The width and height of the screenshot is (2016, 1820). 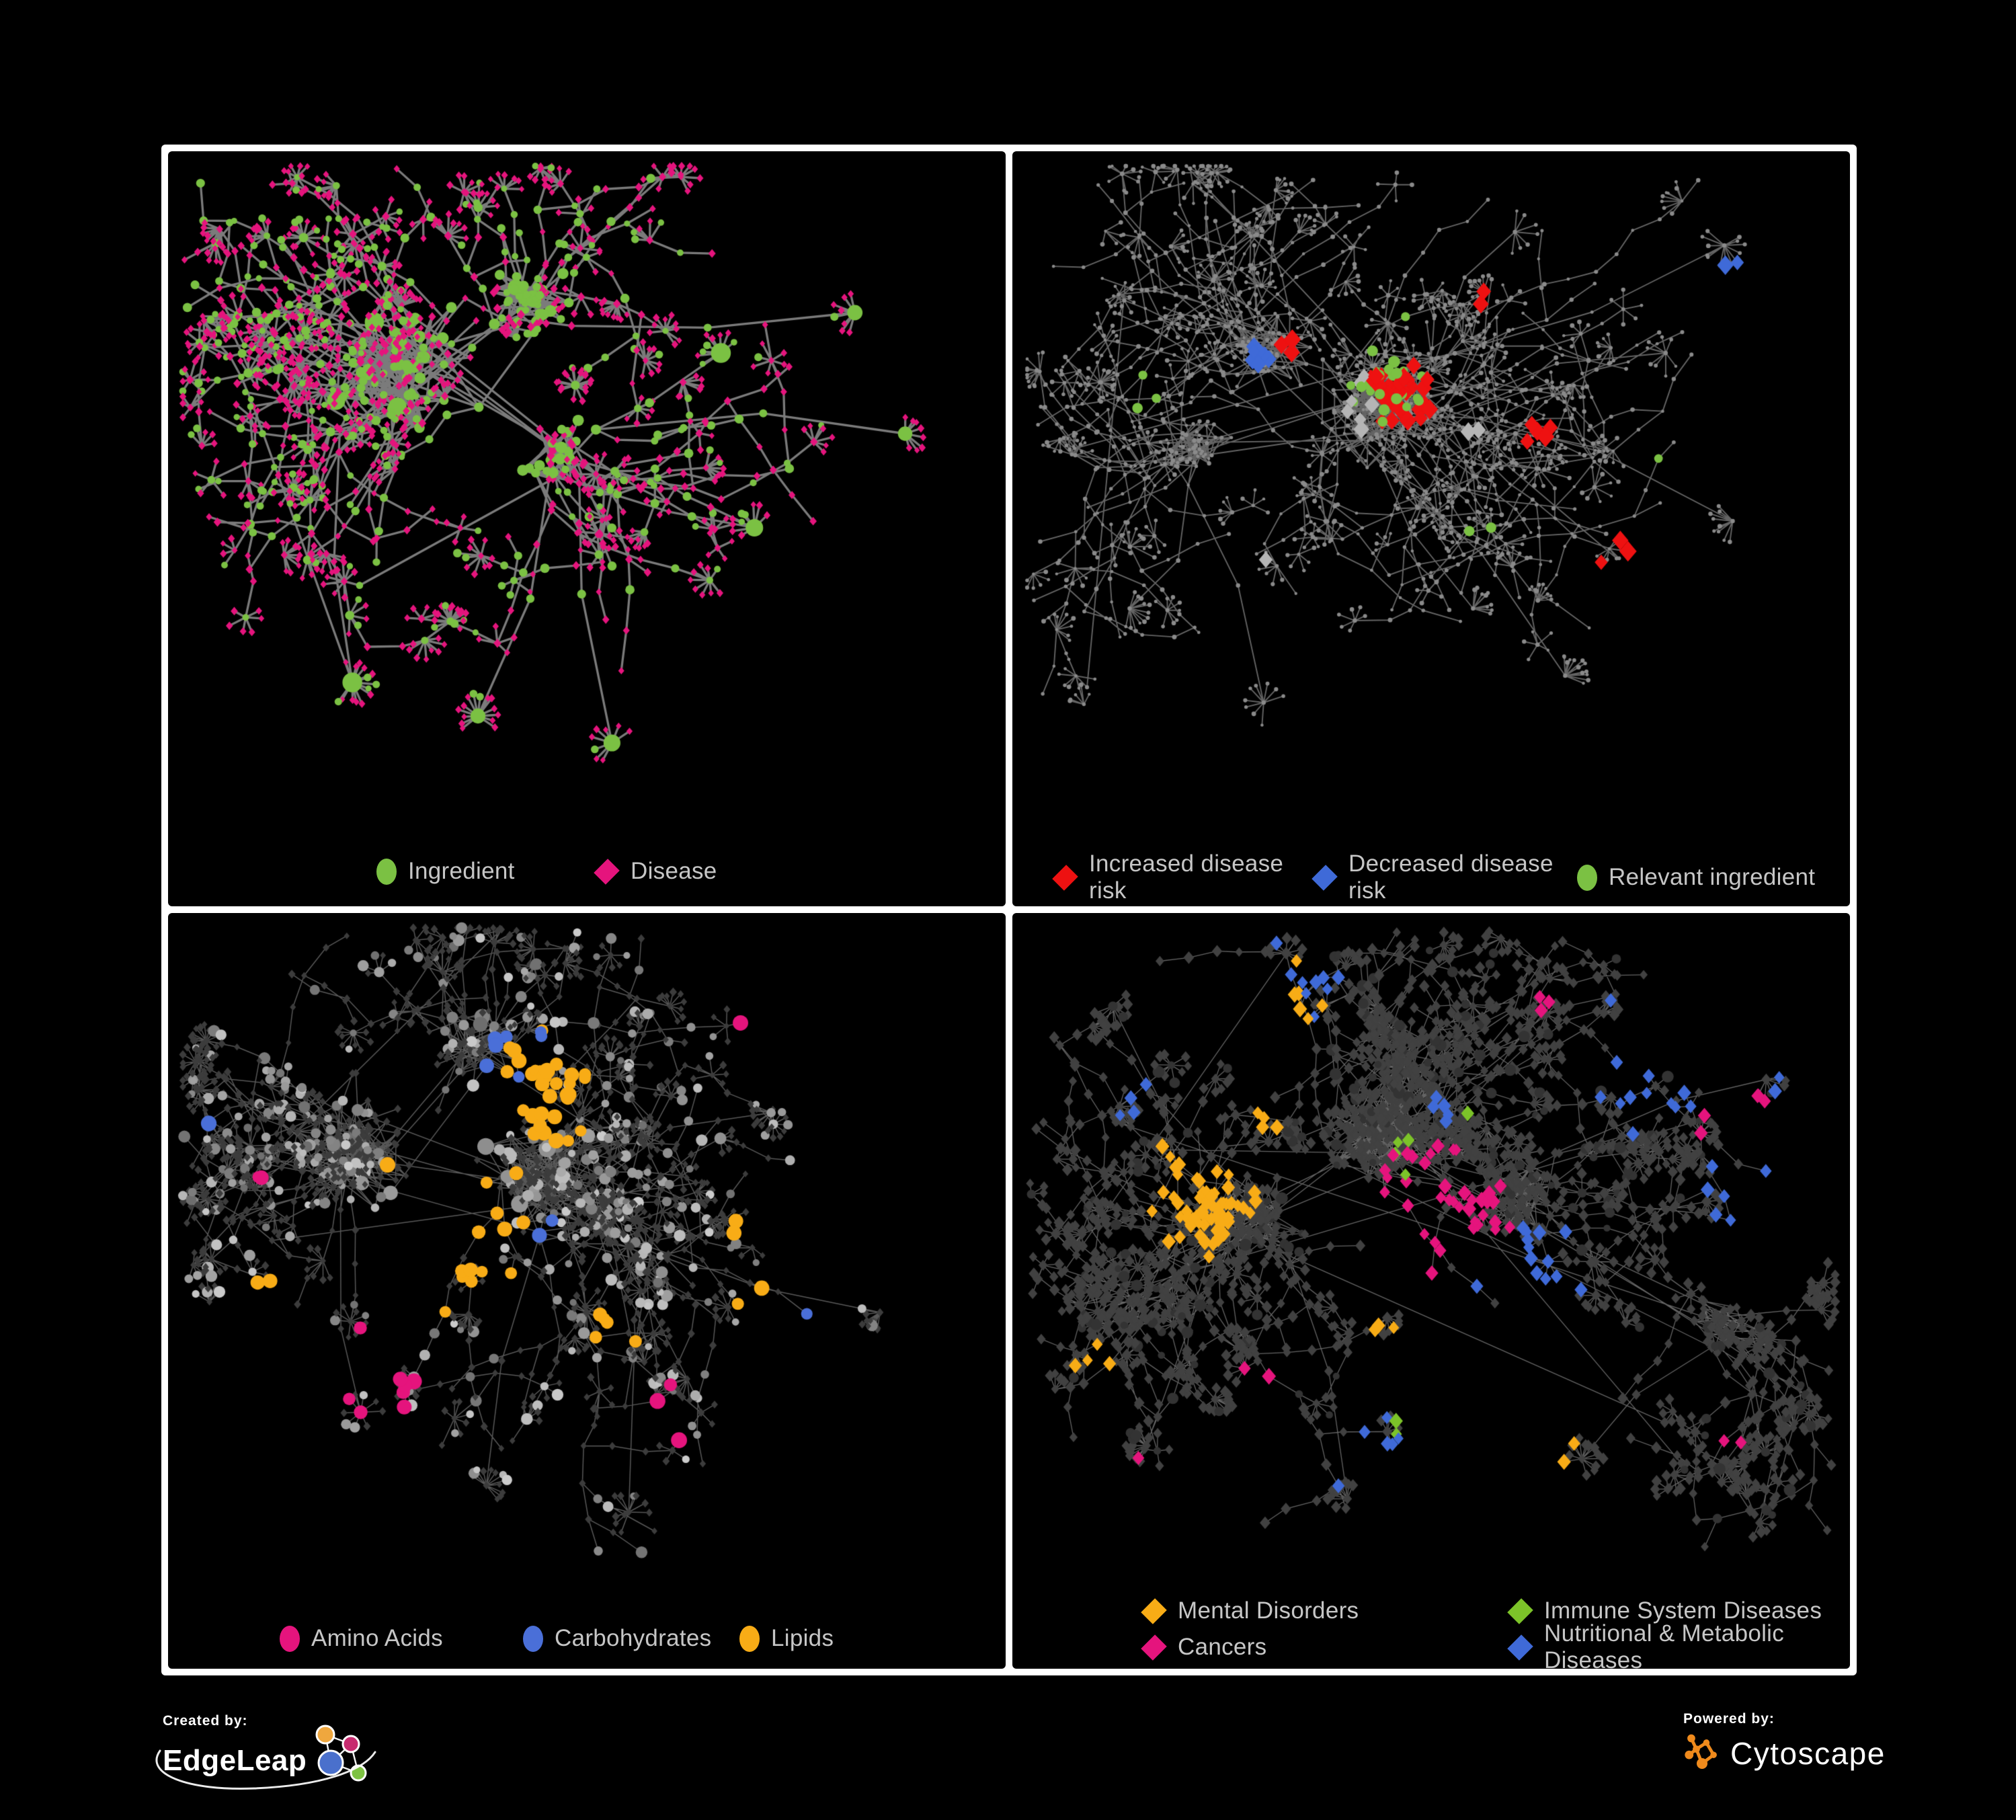 I want to click on legend-item-amino-acids: Amino Acids, so click(x=401, y=1638).